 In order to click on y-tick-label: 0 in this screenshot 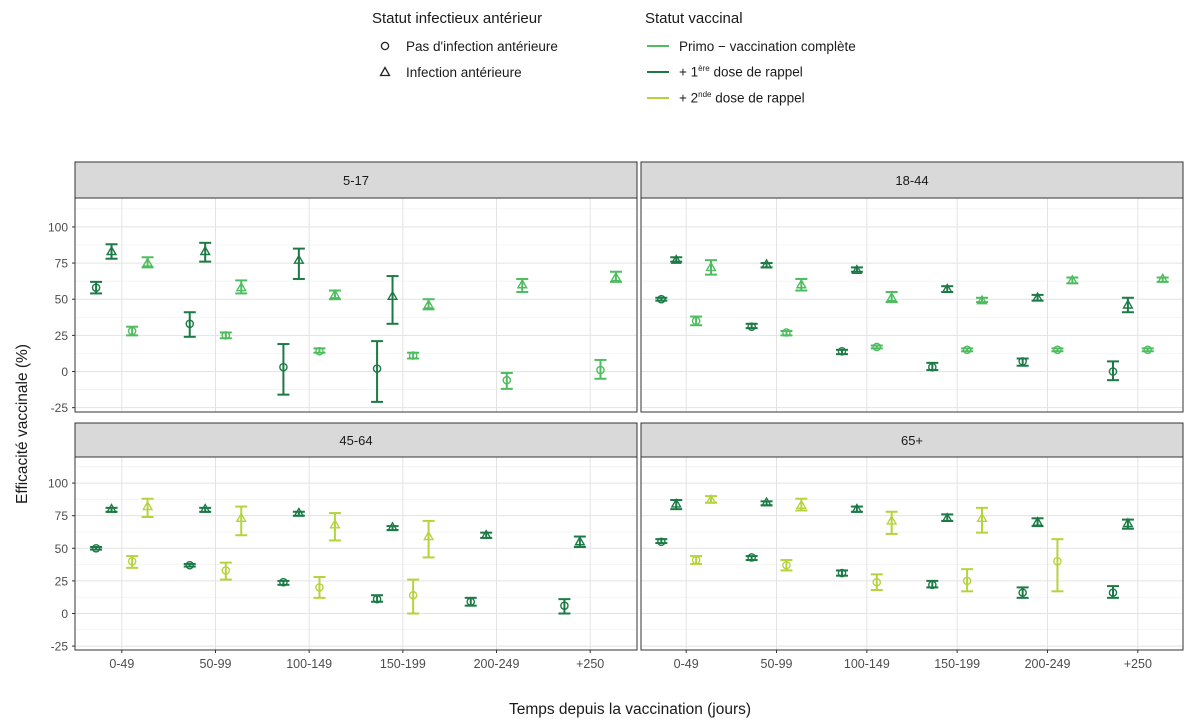, I will do `click(64, 614)`.